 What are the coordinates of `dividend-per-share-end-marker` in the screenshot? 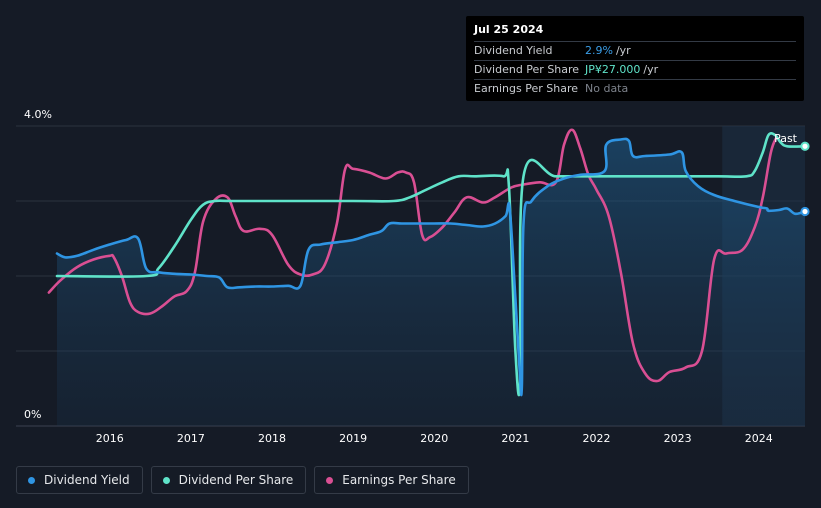 It's located at (805, 146).